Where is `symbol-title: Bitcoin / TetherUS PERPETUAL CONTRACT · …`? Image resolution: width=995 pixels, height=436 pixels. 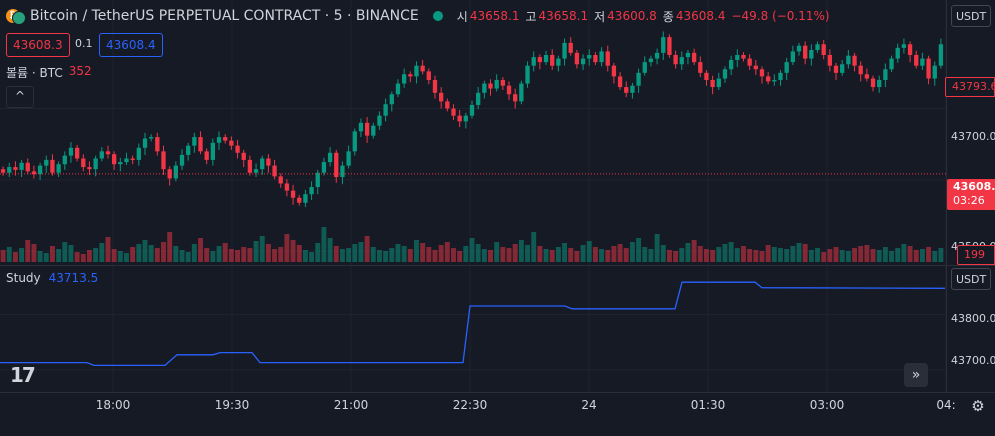
symbol-title: Bitcoin / TetherUS PERPETUAL CONTRACT · … is located at coordinates (224, 16).